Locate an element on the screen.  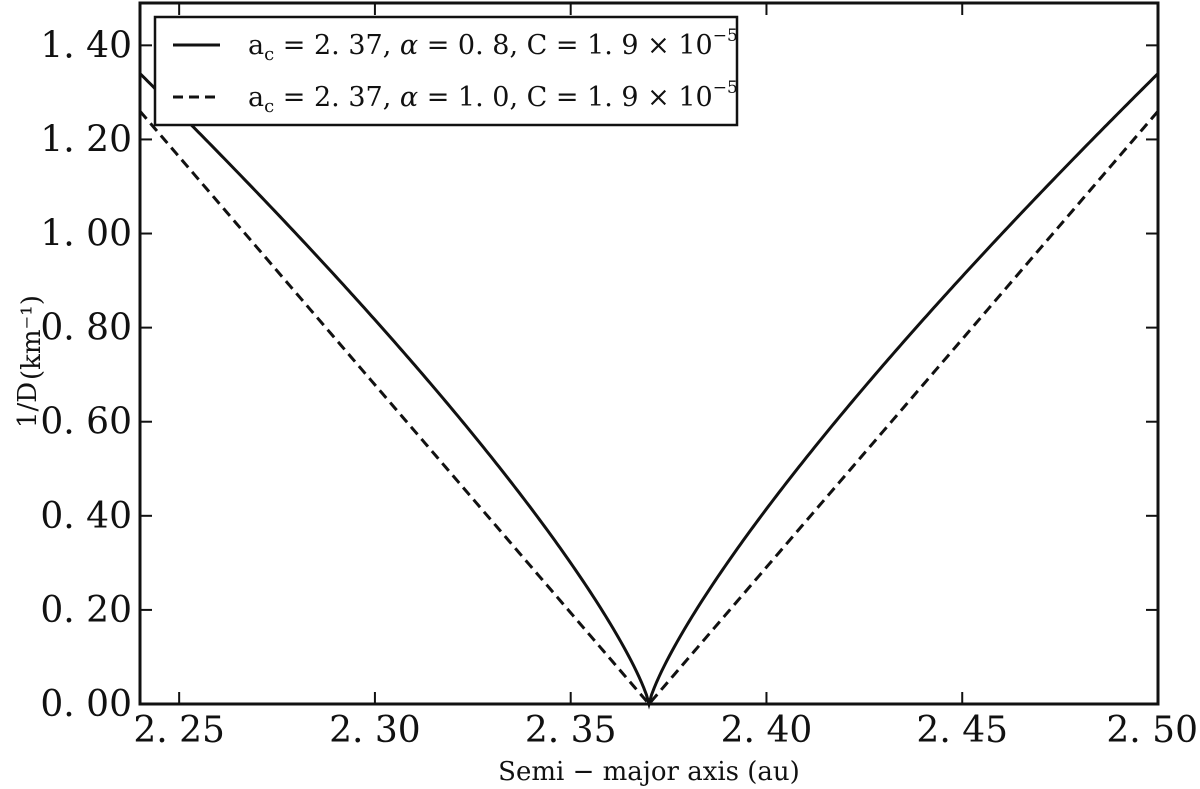
x-tick-label: 2. 30 is located at coordinates (375, 730).